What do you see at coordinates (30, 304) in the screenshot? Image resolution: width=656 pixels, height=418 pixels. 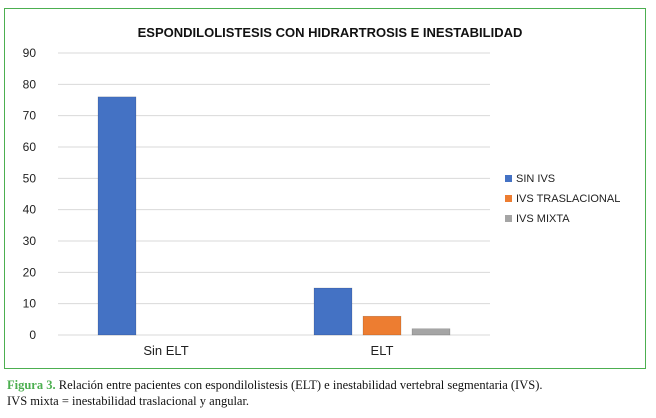 I see `y-tick-label: 10` at bounding box center [30, 304].